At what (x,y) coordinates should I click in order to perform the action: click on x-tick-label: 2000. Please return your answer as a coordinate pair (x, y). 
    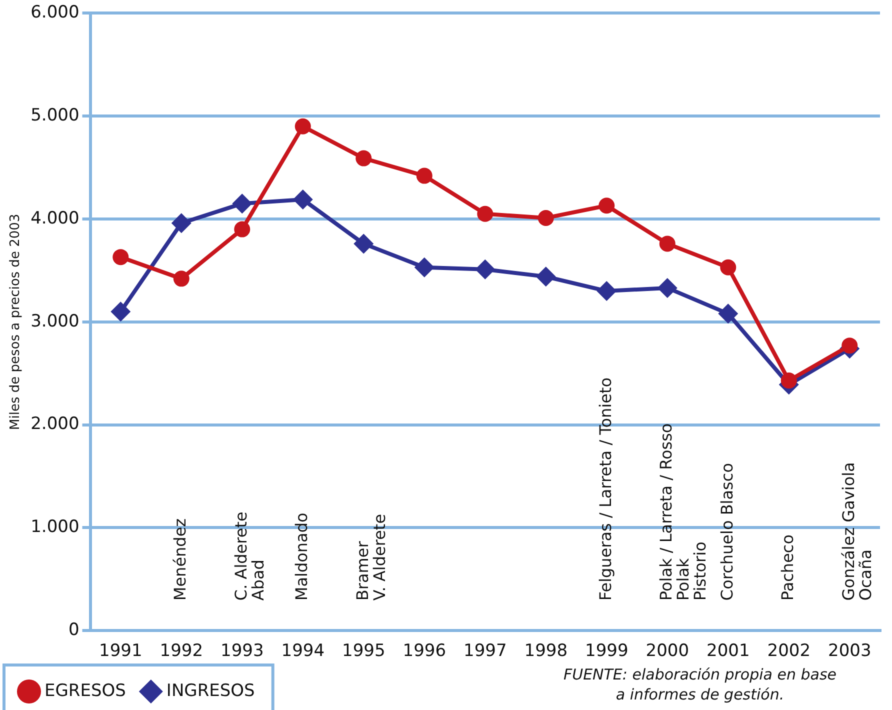
    Looking at the image, I should click on (668, 651).